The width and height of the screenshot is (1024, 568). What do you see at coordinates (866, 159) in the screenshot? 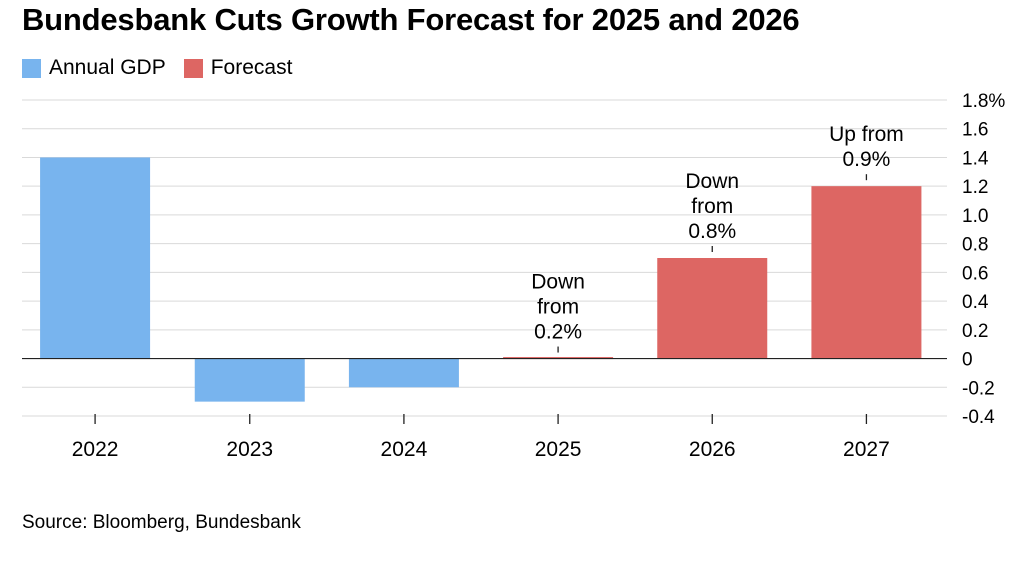
I see `annotation-label: 0.9%` at bounding box center [866, 159].